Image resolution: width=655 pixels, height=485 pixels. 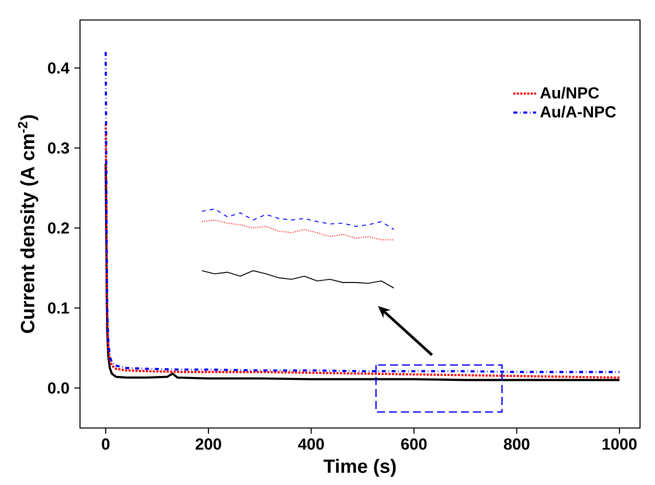 What do you see at coordinates (517, 444) in the screenshot?
I see `x-tick-label: 800` at bounding box center [517, 444].